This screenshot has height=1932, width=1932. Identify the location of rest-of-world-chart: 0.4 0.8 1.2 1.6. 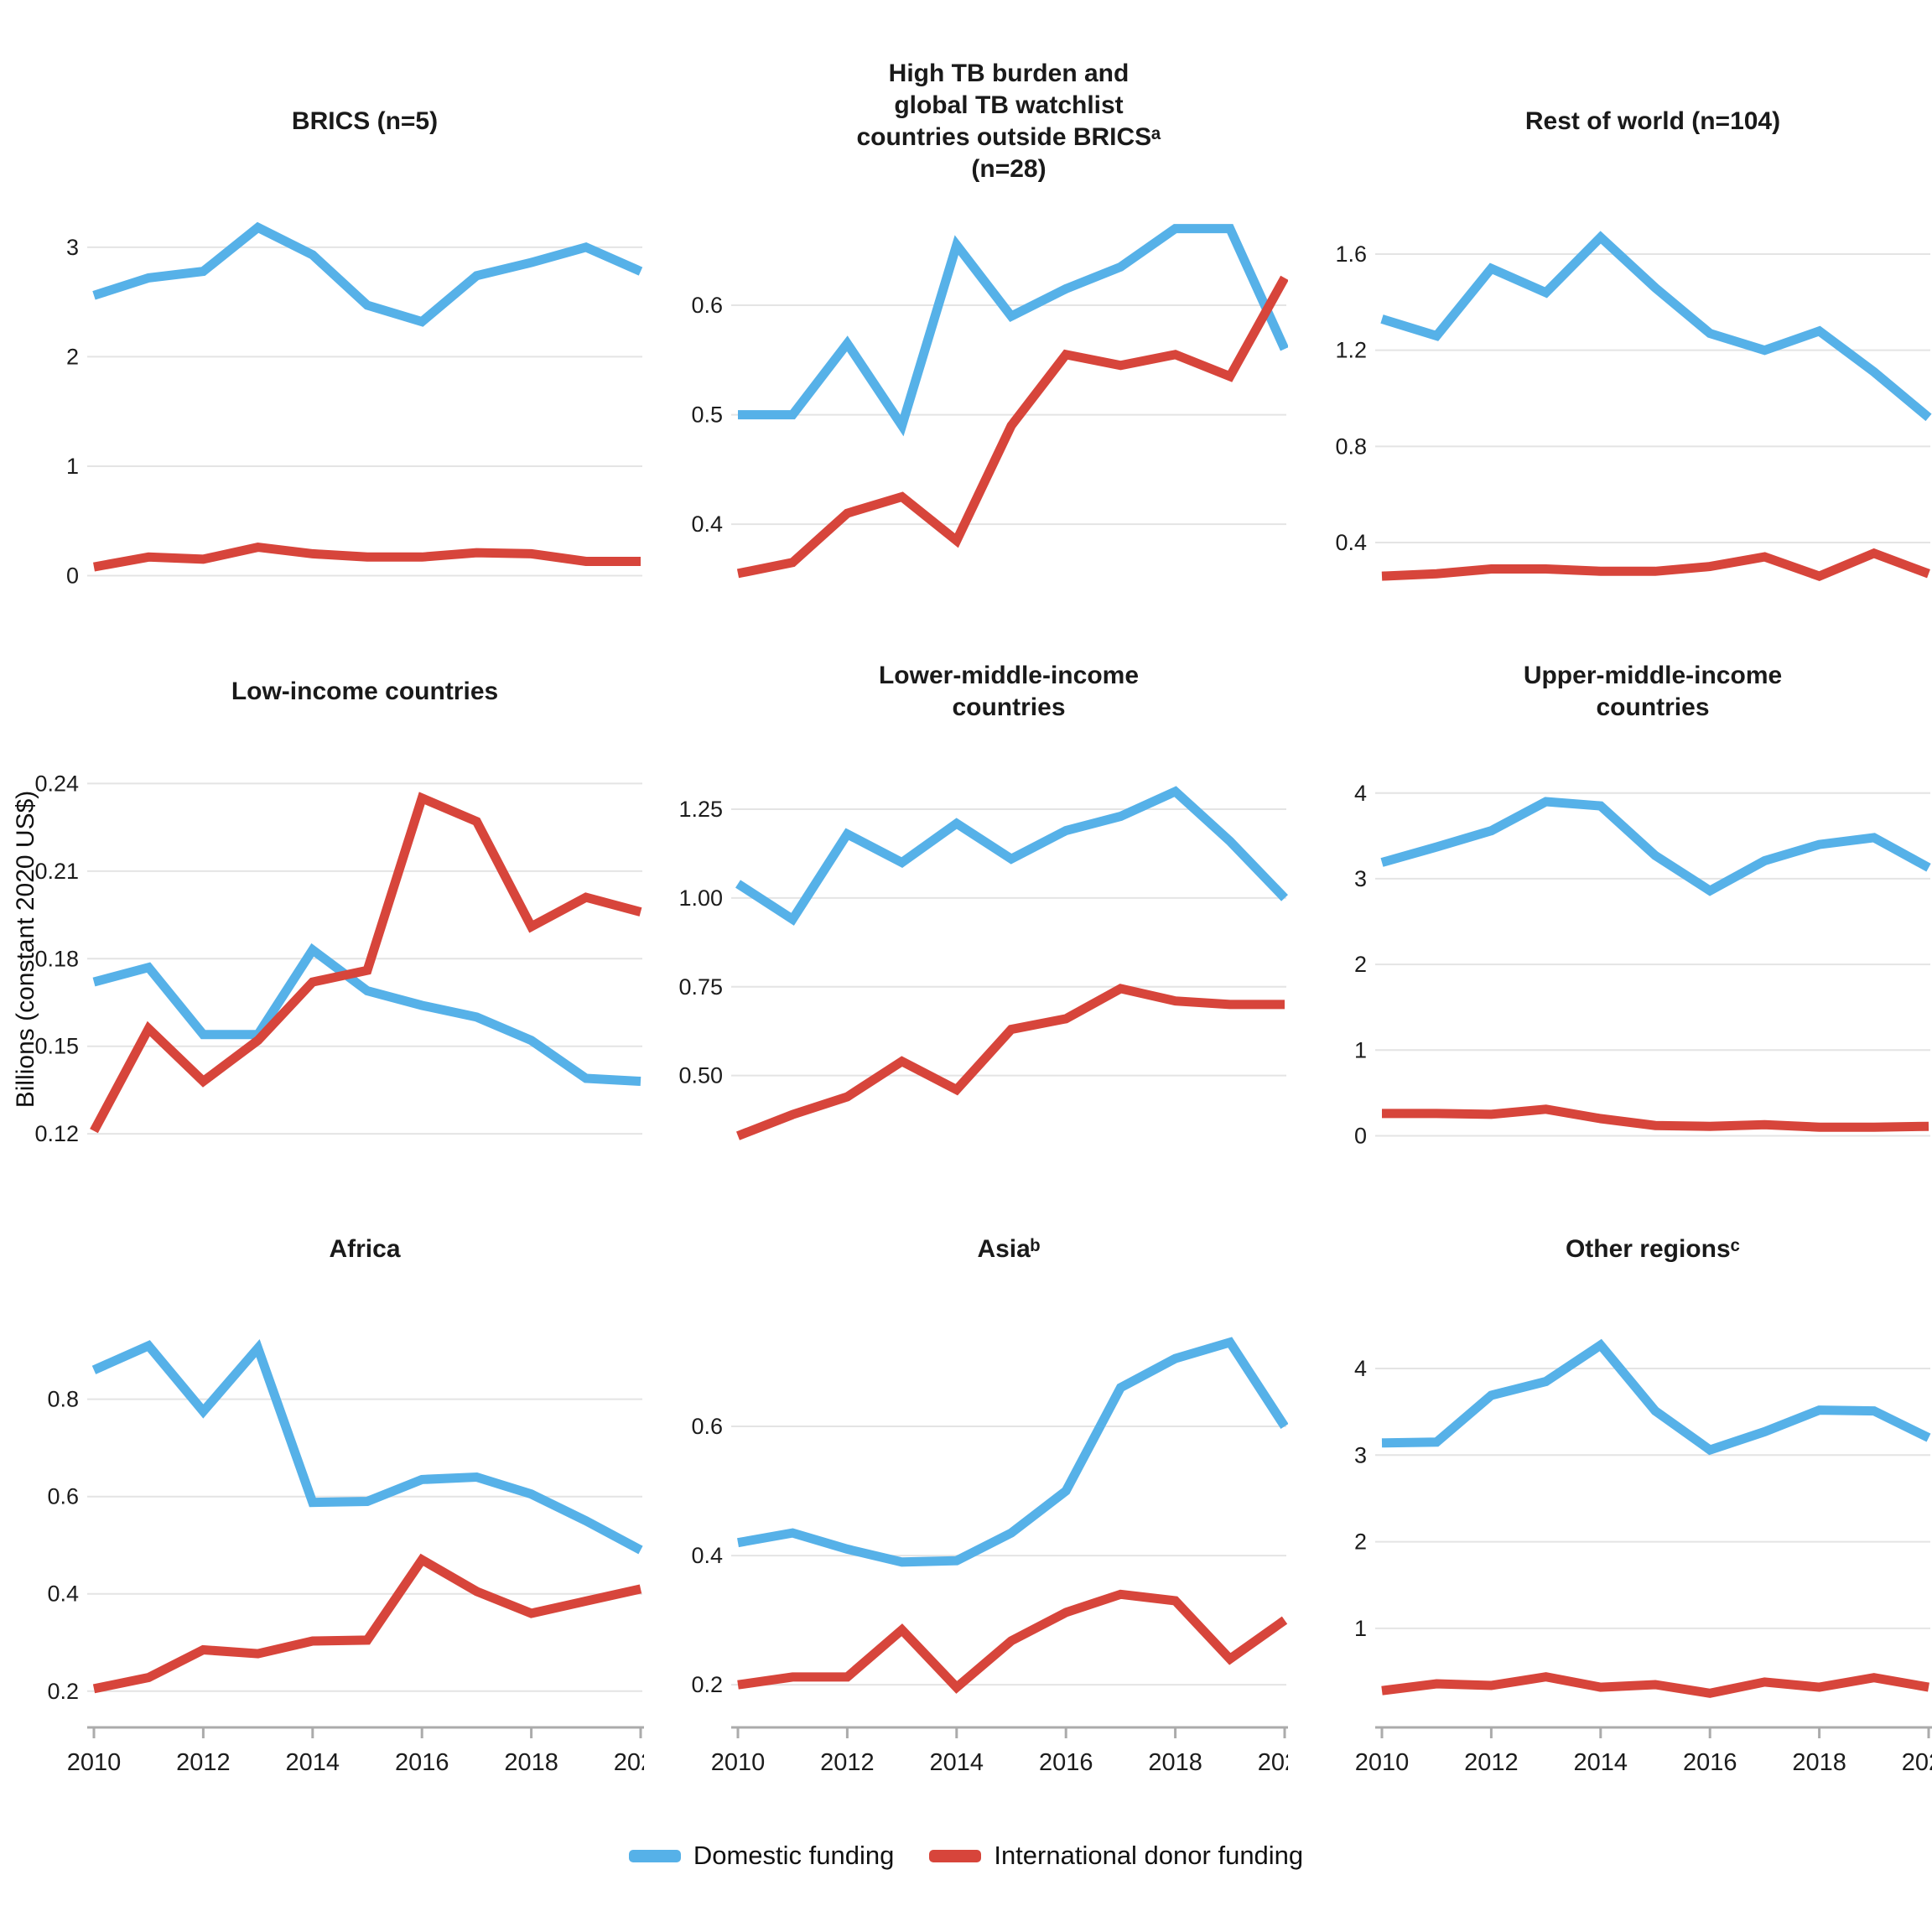
(1633, 406).